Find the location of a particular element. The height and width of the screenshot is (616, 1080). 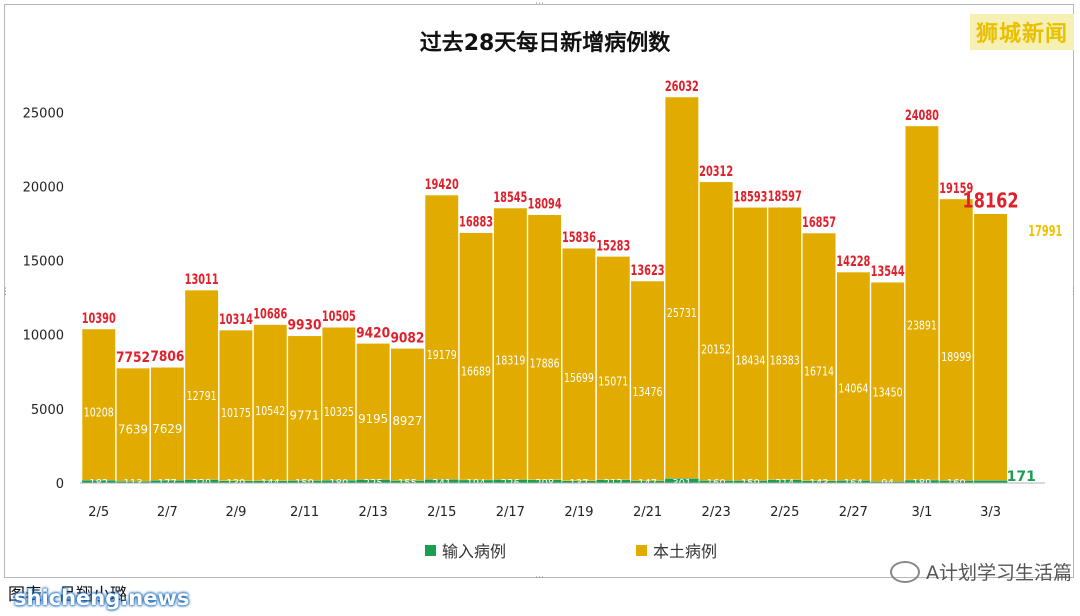

legend-swatch-local is located at coordinates (641, 550).